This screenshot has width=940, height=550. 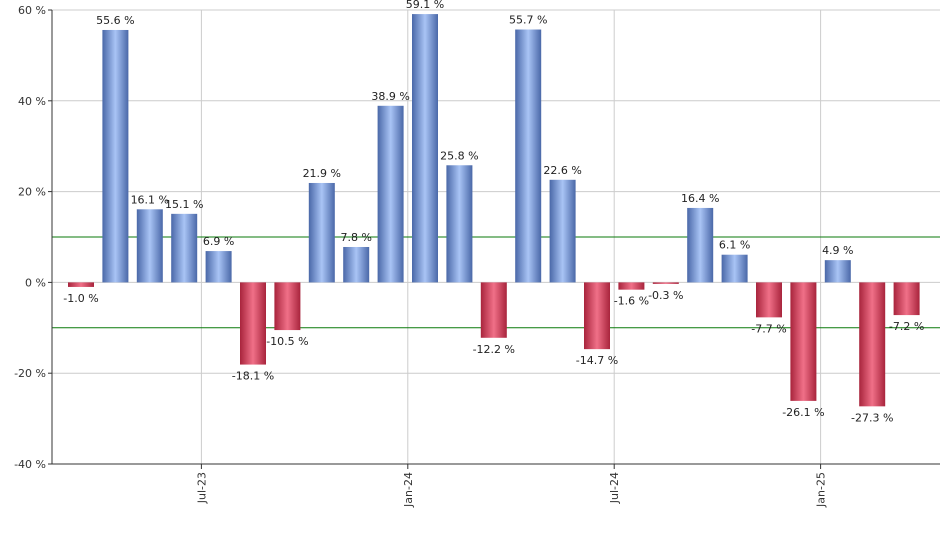 I want to click on data-label: -27.3 %, so click(x=872, y=417).